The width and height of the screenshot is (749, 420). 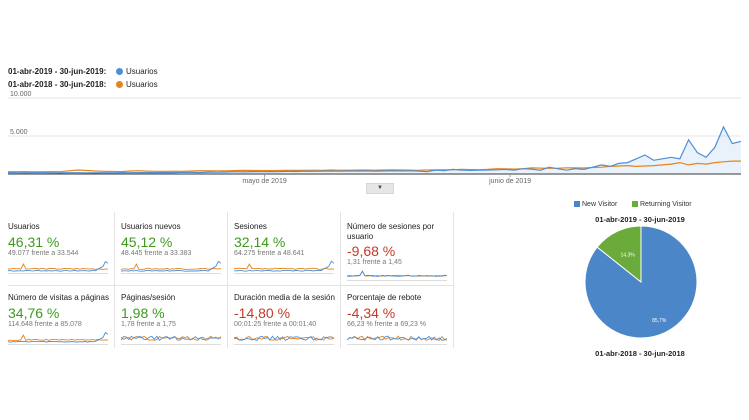 I want to click on pie-bottom-title: 01-abr-2018 - 30-jun-2018, so click(x=640, y=353).